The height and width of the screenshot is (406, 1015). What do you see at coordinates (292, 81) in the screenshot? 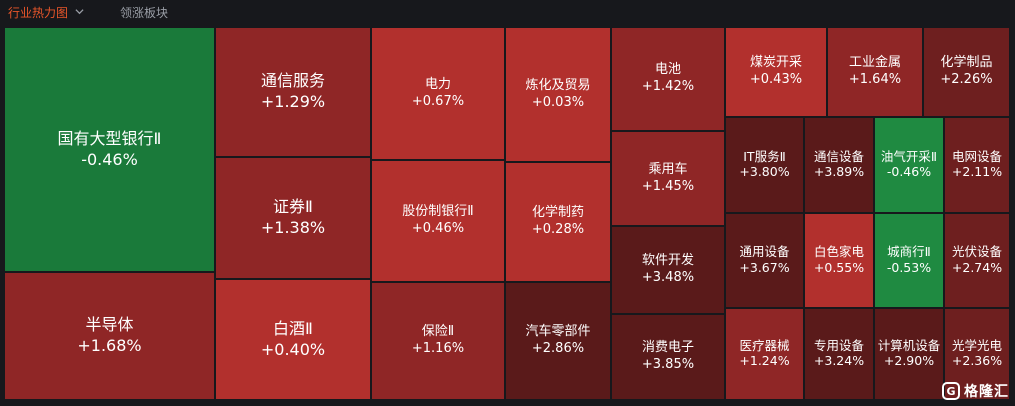
I see `tile-name: 通信服务` at bounding box center [292, 81].